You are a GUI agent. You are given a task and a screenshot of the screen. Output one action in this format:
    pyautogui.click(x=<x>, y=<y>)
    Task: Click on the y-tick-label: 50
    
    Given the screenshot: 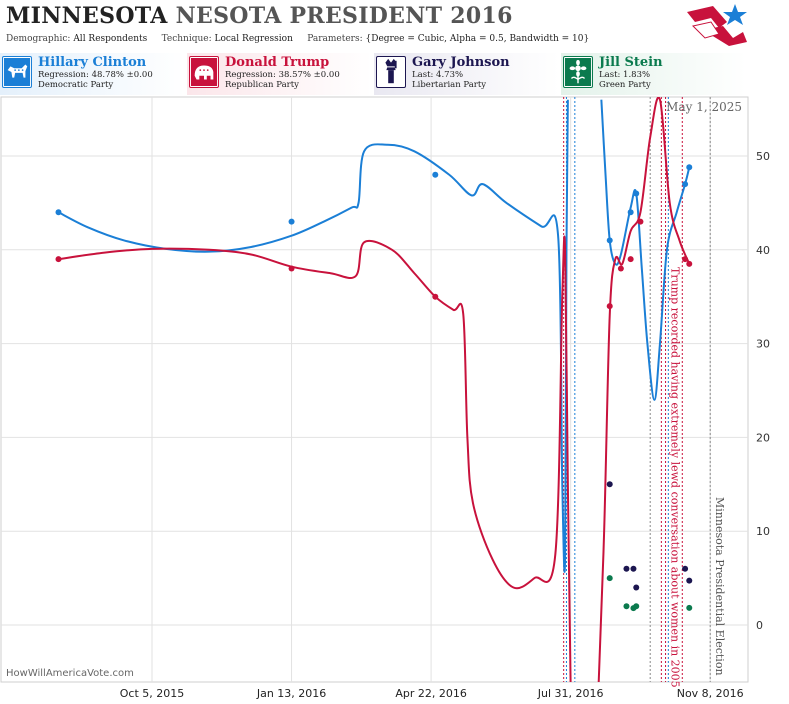 What is the action you would take?
    pyautogui.click(x=763, y=156)
    